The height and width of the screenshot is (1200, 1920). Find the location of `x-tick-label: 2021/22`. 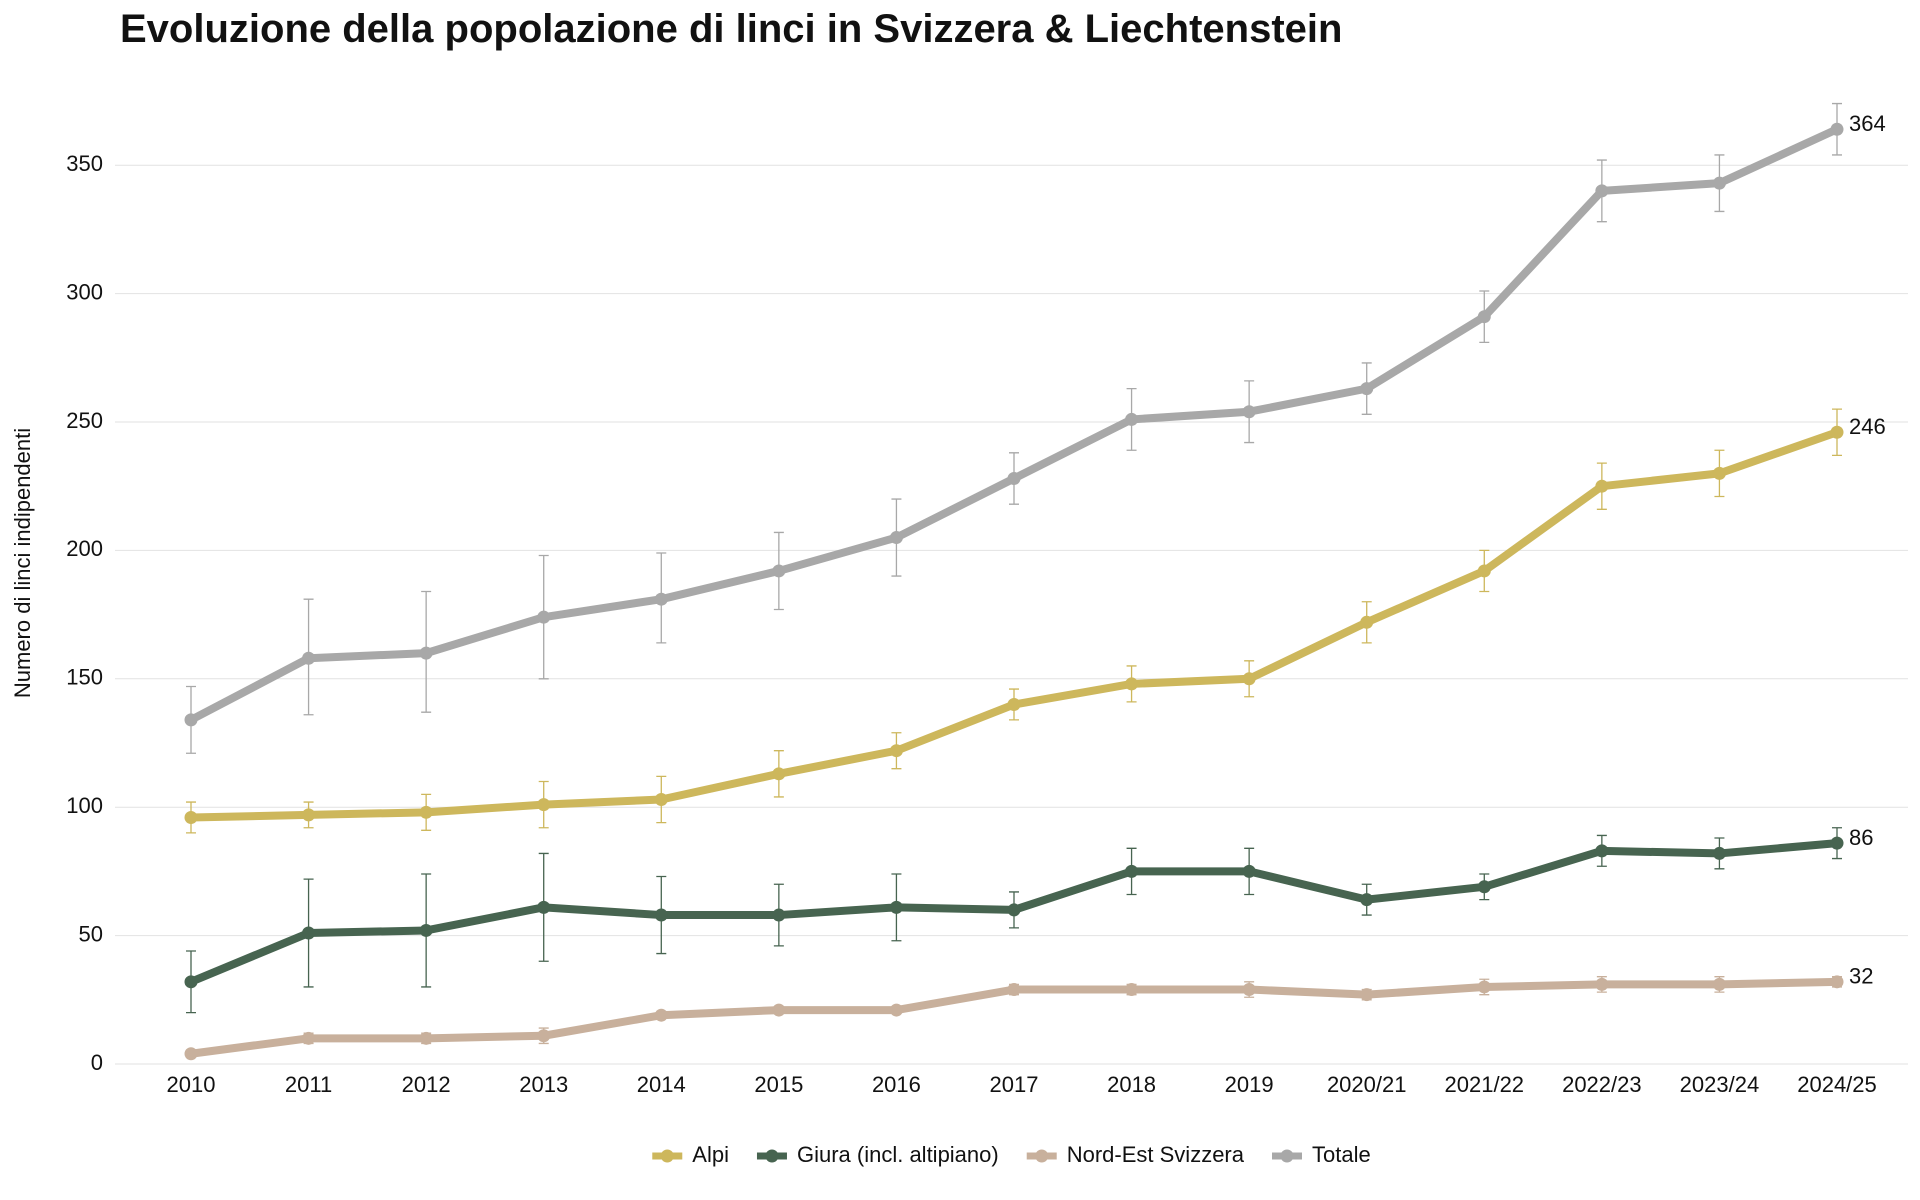

x-tick-label: 2021/22 is located at coordinates (1485, 1084).